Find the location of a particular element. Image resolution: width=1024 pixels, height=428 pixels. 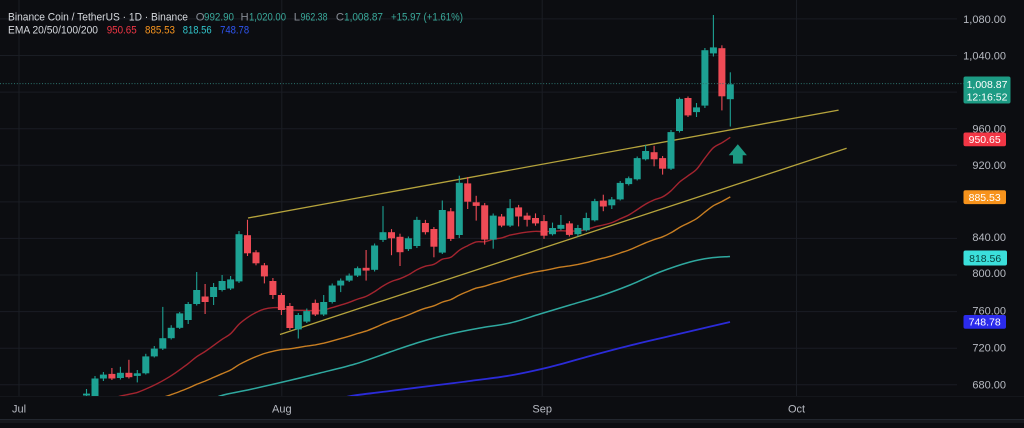

svg-text: 992.90 is located at coordinates (219, 18).